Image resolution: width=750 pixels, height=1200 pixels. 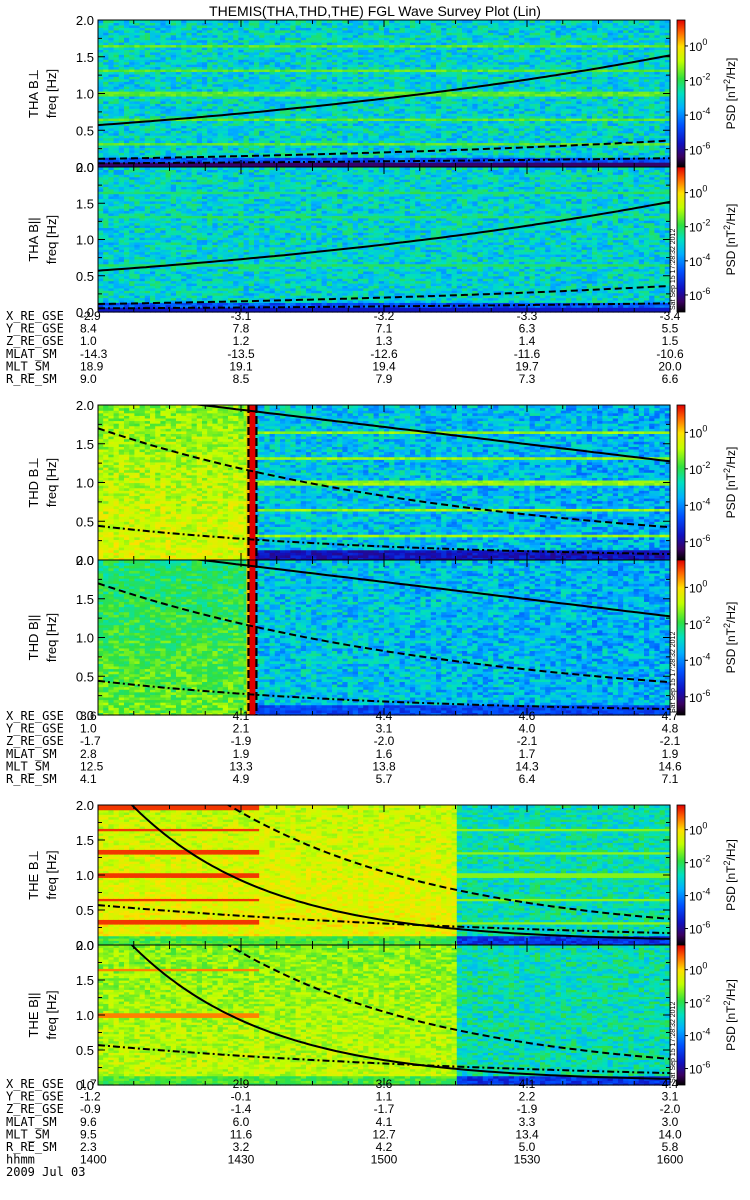 What do you see at coordinates (33, 1014) in the screenshot?
I see `panel-probe-label: THE B||` at bounding box center [33, 1014].